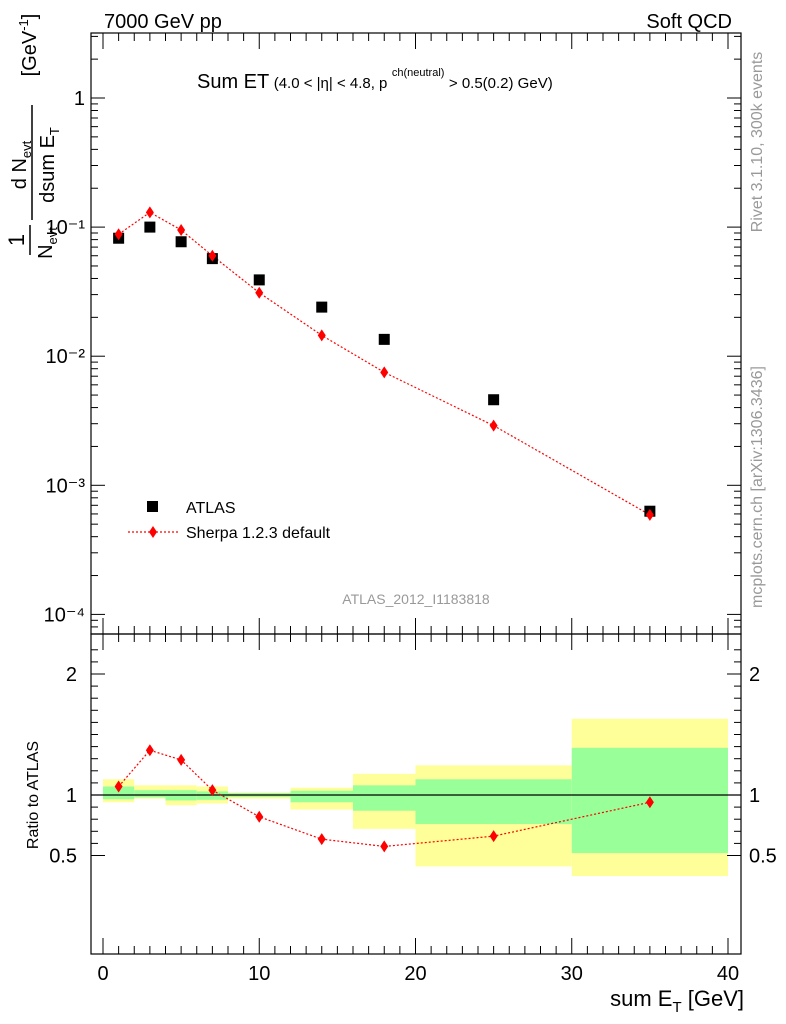 The image size is (786, 1024). What do you see at coordinates (163, 22) in the screenshot?
I see `header-left: 7000 GeV pp` at bounding box center [163, 22].